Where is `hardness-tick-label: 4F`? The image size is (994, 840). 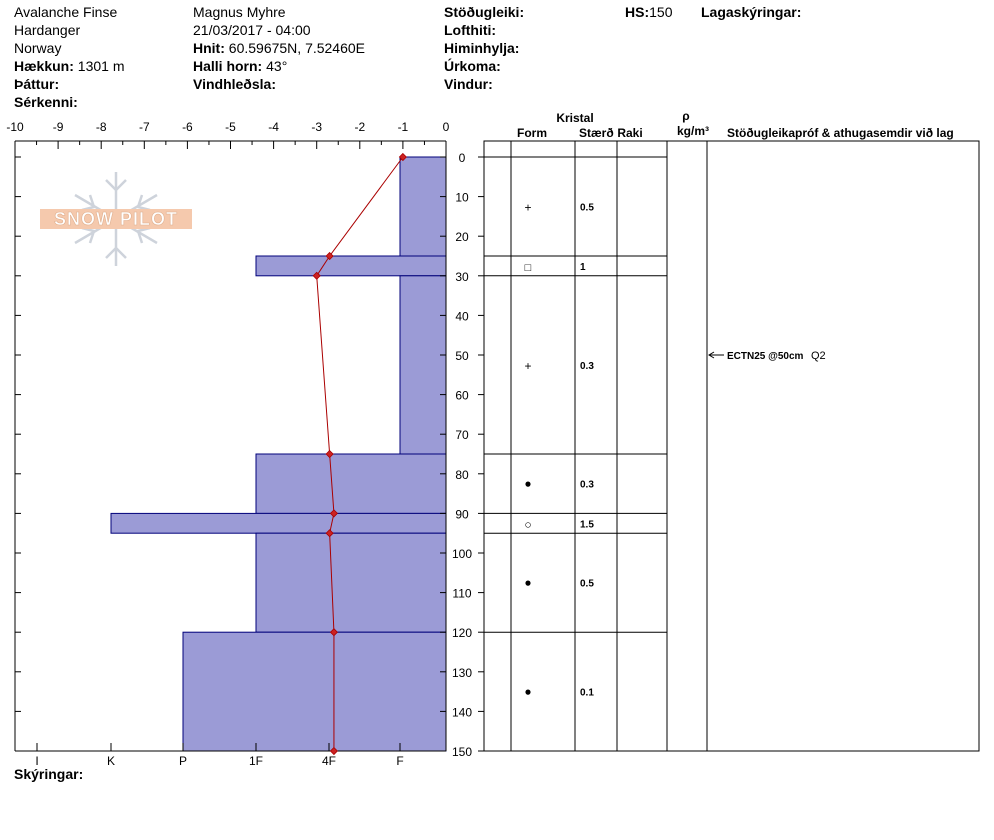
hardness-tick-label: 4F is located at coordinates (329, 761).